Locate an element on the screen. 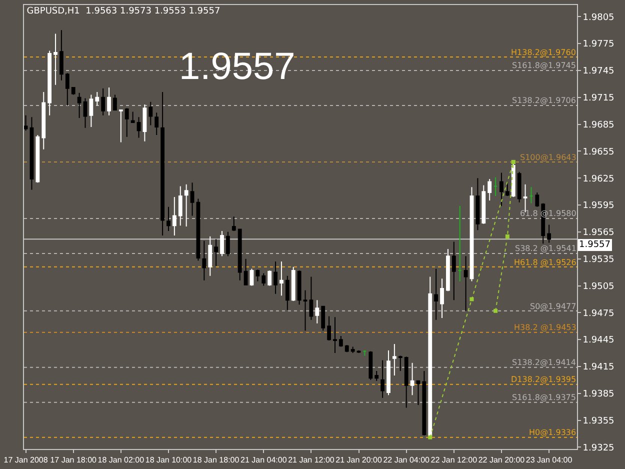  y-tick-label: 1.9775 is located at coordinates (598, 45).